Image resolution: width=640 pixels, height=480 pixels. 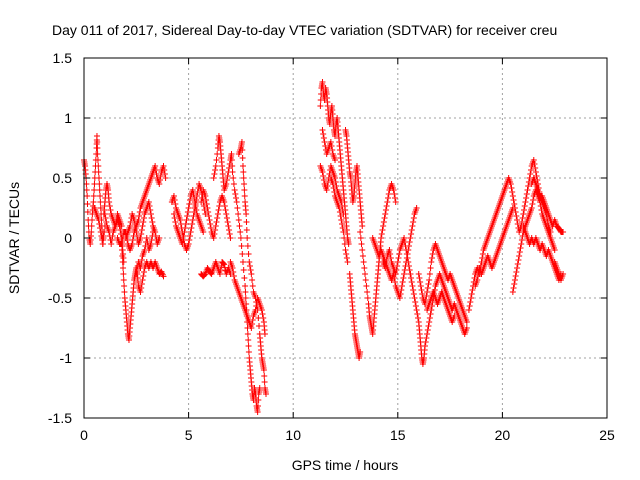 What do you see at coordinates (84, 435) in the screenshot?
I see `x-tick-label: 0` at bounding box center [84, 435].